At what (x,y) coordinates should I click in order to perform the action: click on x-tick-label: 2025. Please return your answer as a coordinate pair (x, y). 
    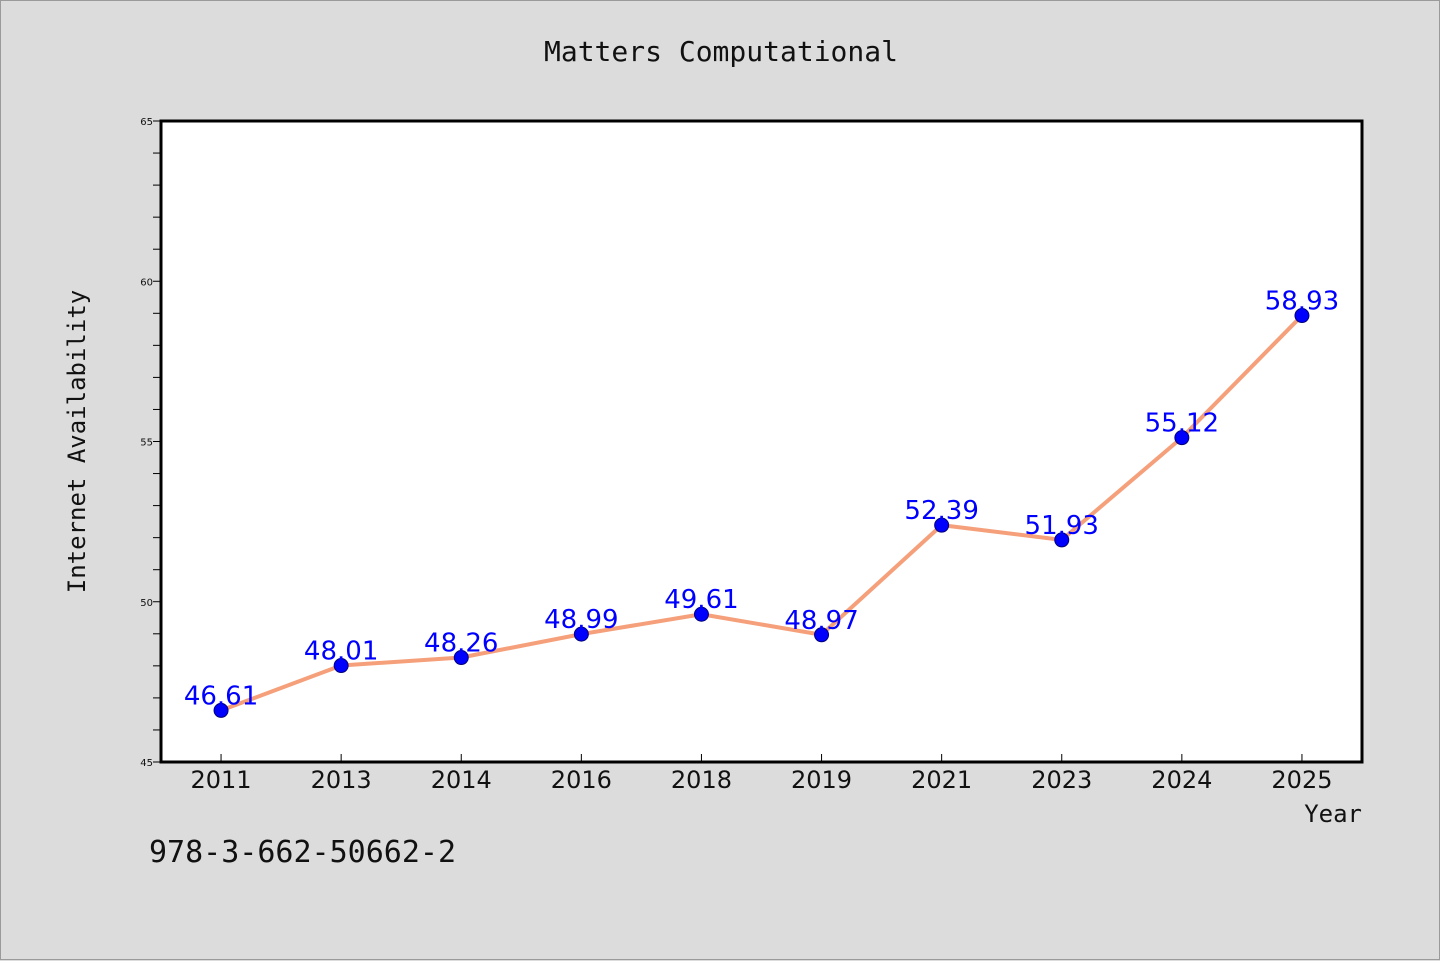
    Looking at the image, I should click on (1301, 780).